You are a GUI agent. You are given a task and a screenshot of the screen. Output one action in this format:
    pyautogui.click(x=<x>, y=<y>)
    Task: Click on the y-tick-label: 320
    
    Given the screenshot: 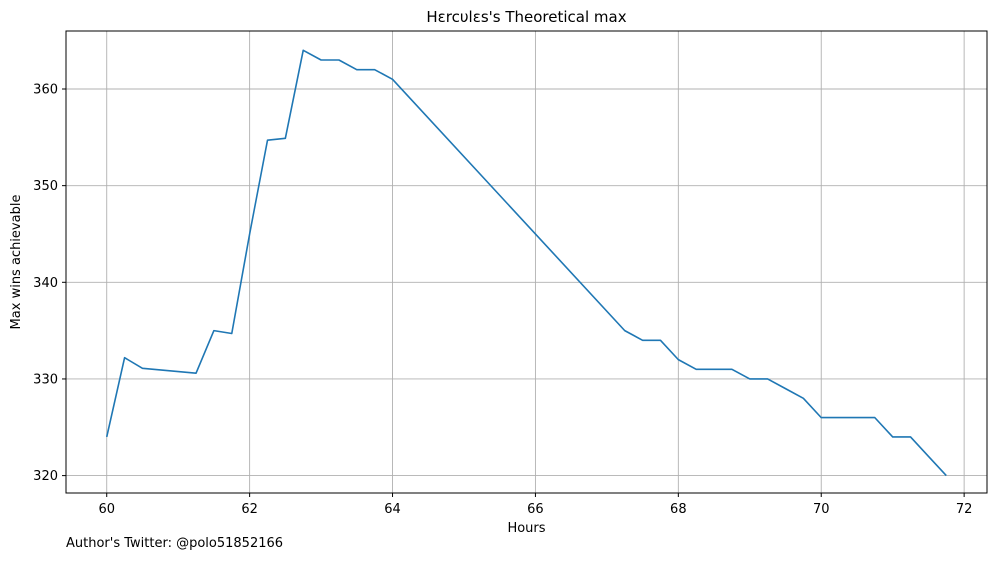 What is the action you would take?
    pyautogui.click(x=45, y=476)
    